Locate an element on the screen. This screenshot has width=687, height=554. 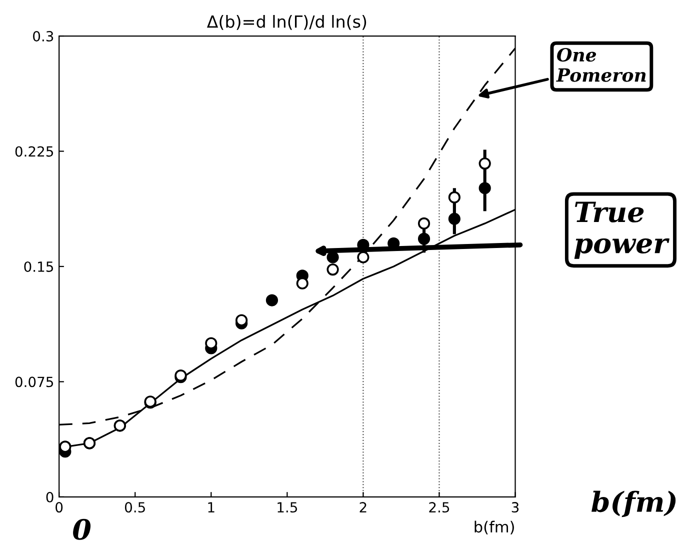
text: True power is located at coordinates (622, 230).